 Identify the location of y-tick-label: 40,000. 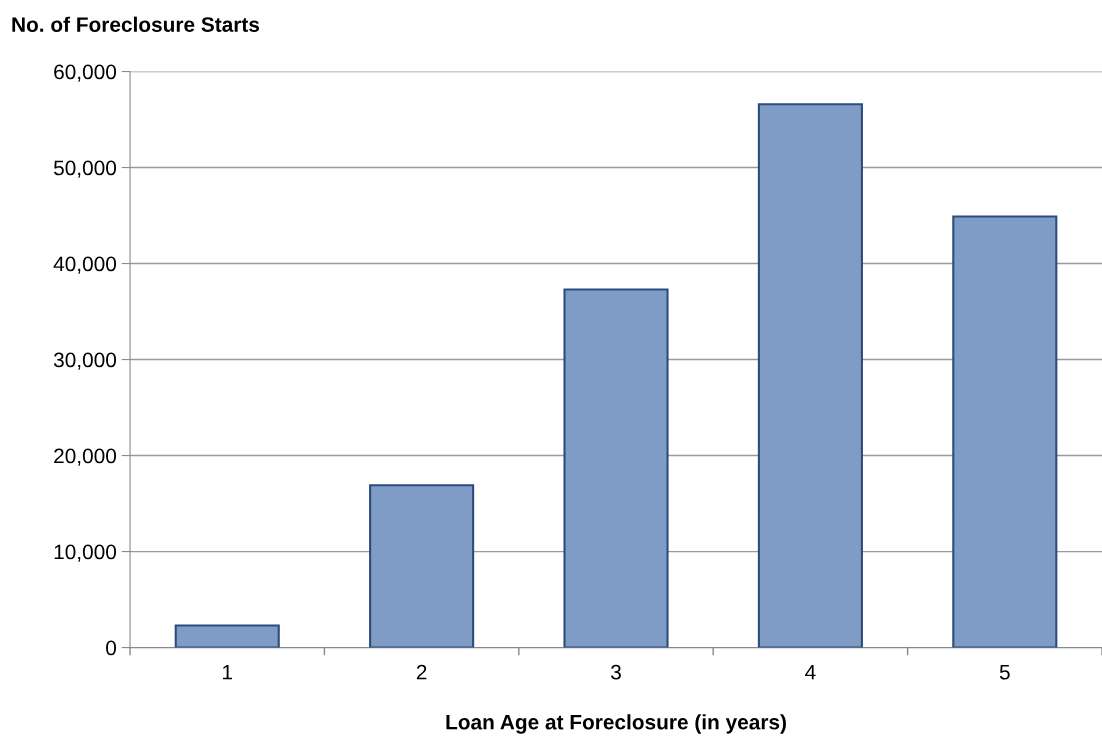
(85, 265).